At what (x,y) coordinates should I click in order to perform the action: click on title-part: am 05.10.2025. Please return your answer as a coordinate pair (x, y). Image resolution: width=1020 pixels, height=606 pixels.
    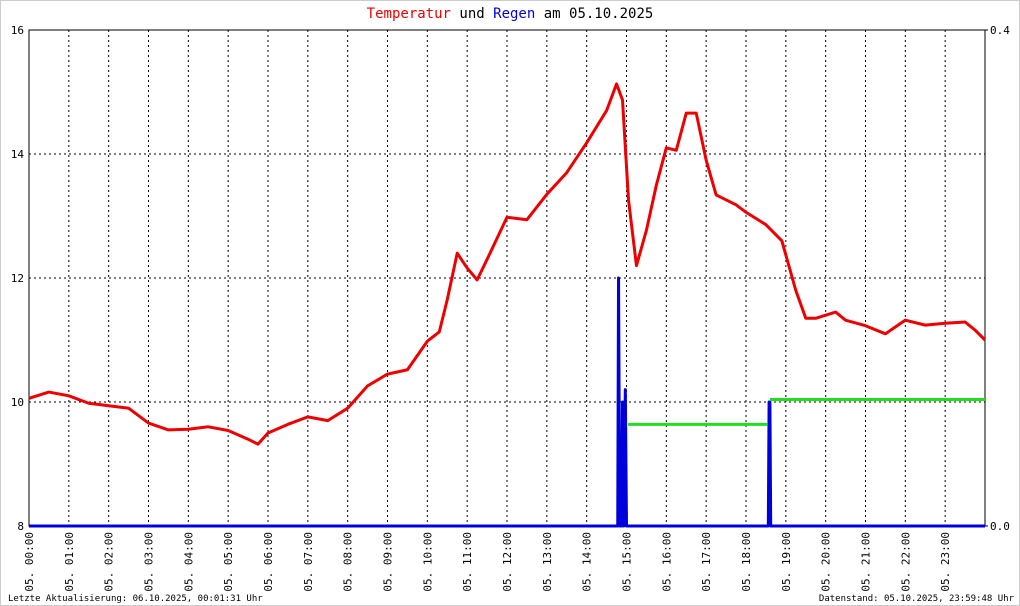
    Looking at the image, I should click on (599, 14).